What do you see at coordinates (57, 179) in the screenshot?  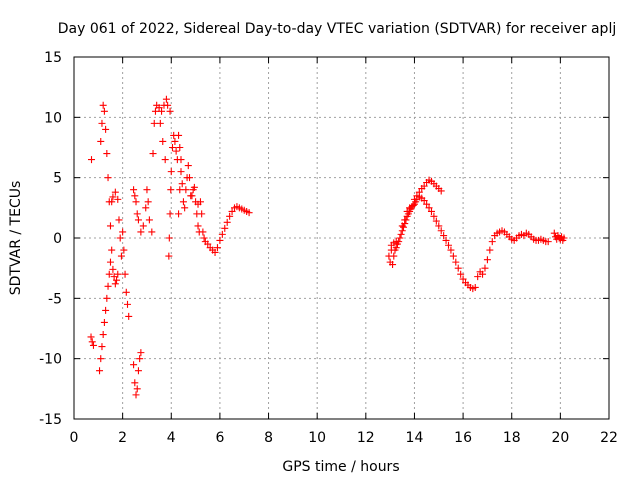 I see `y-tick-label: 5` at bounding box center [57, 179].